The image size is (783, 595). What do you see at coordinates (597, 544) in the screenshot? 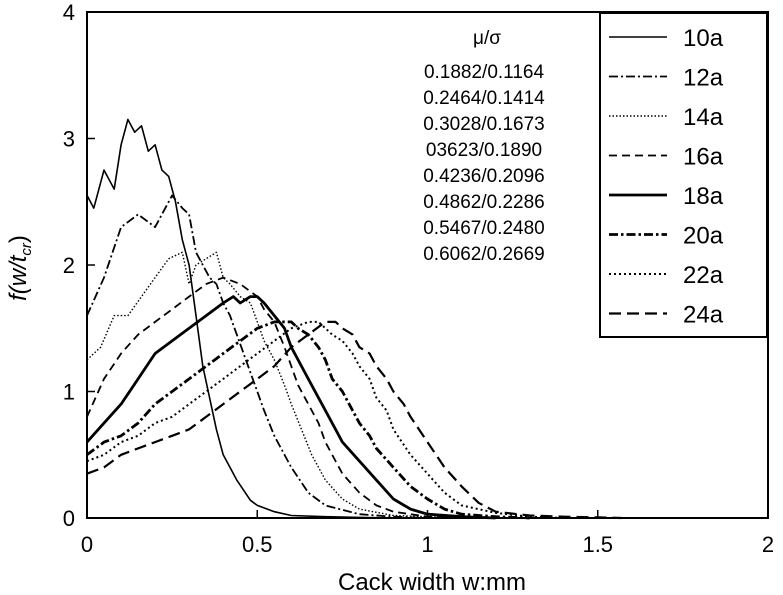
I see `x-tick-label: 1.5` at bounding box center [597, 544].